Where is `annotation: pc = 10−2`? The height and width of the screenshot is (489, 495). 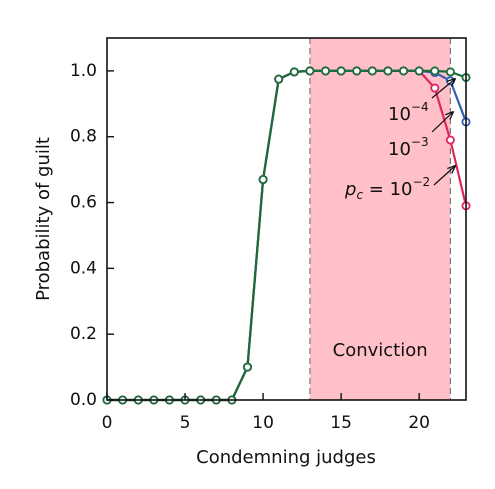 annotation: pc = 10−2 is located at coordinates (387, 188).